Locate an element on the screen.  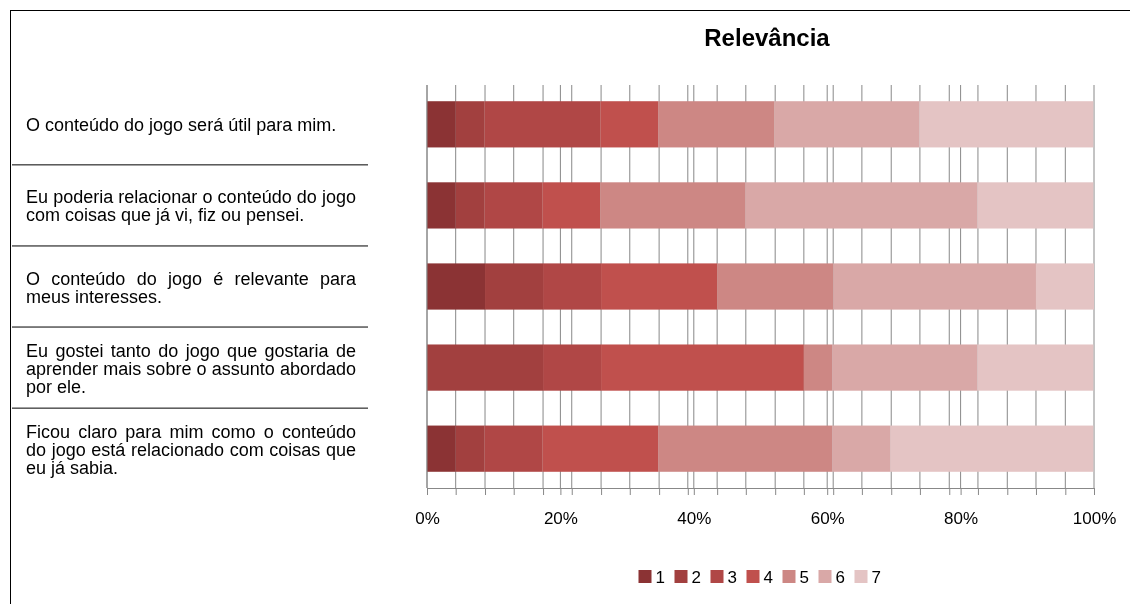
legend-label: 4 is located at coordinates (768, 577).